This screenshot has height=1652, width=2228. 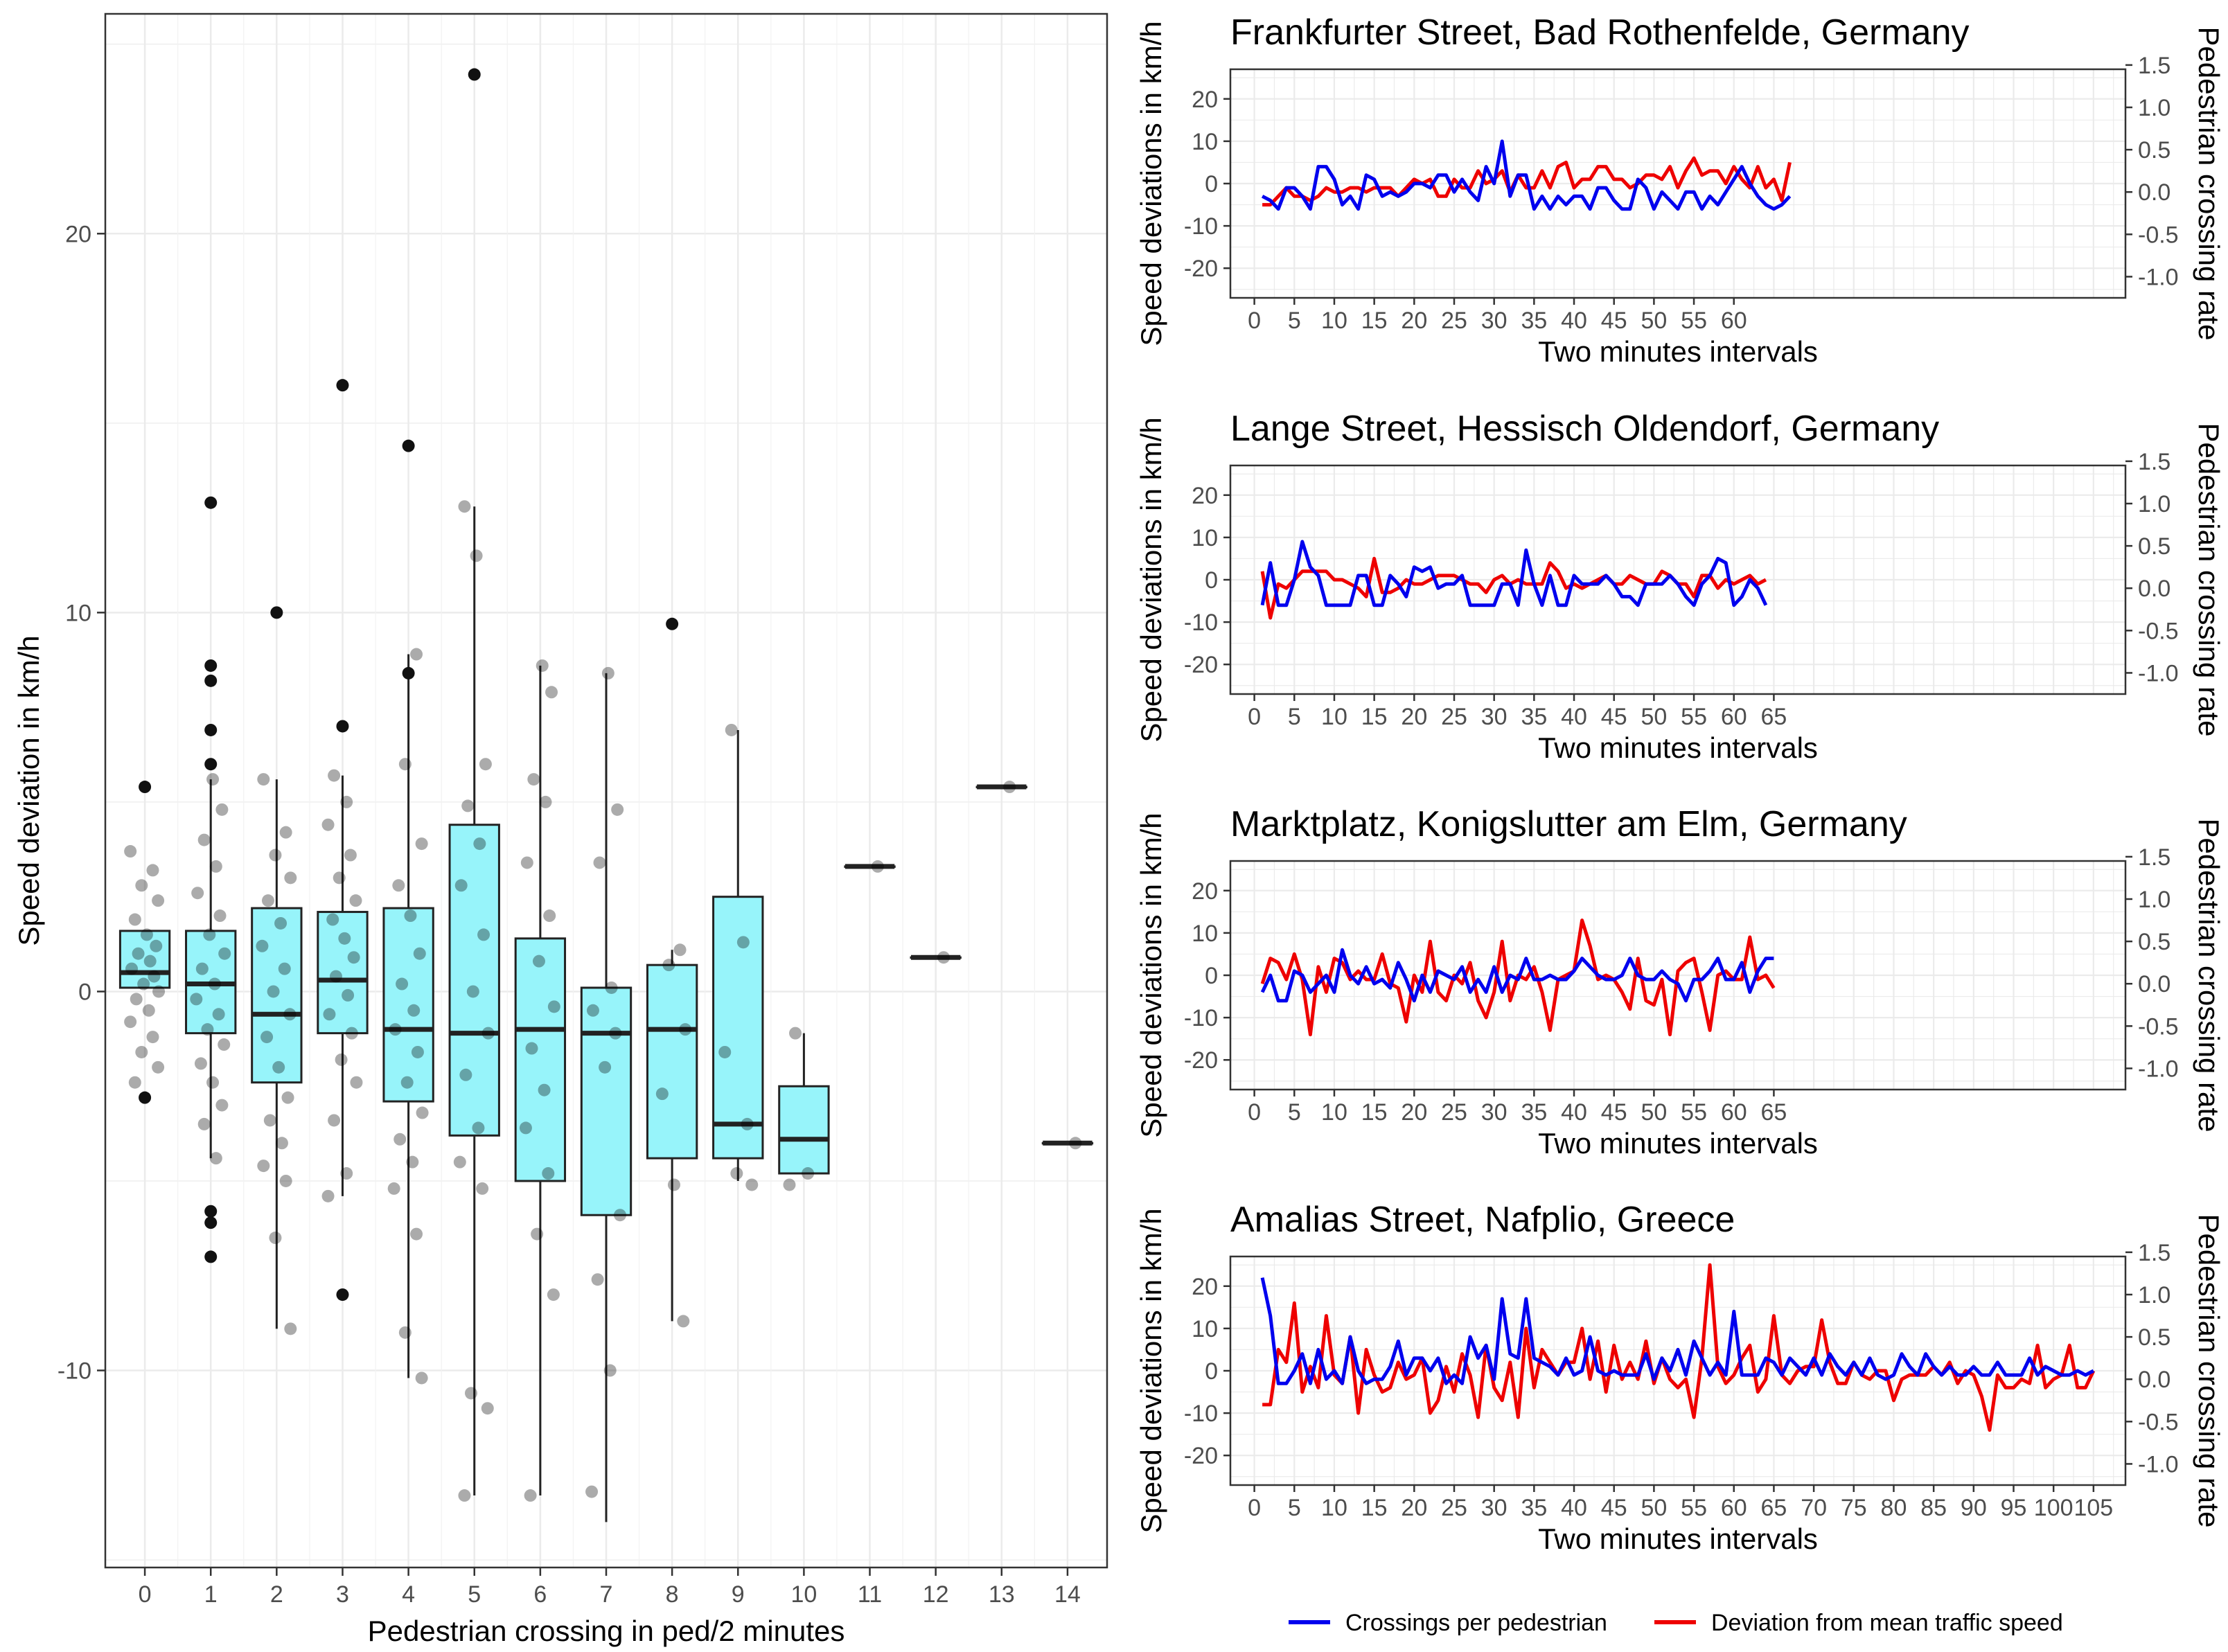 What do you see at coordinates (1678, 351) in the screenshot?
I see `panel-xlabel: Two minutes intervals` at bounding box center [1678, 351].